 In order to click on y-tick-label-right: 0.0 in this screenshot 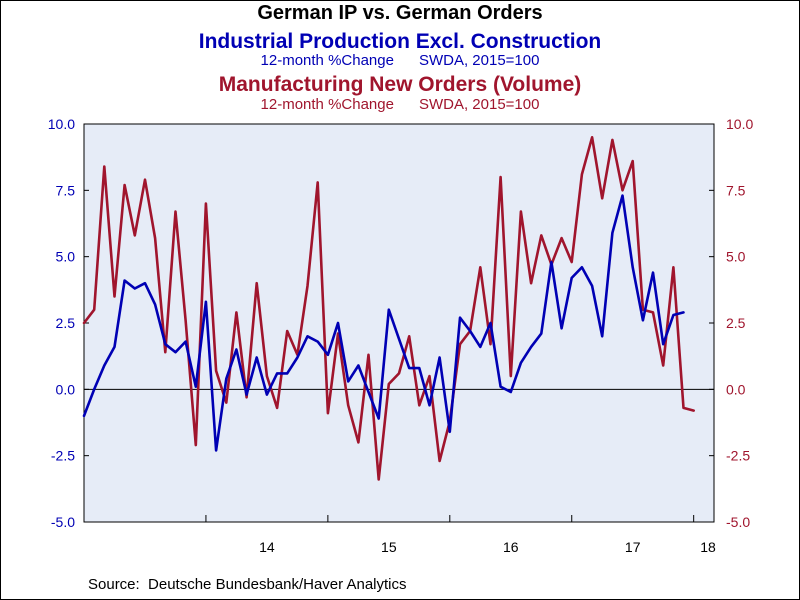, I will do `click(736, 389)`.